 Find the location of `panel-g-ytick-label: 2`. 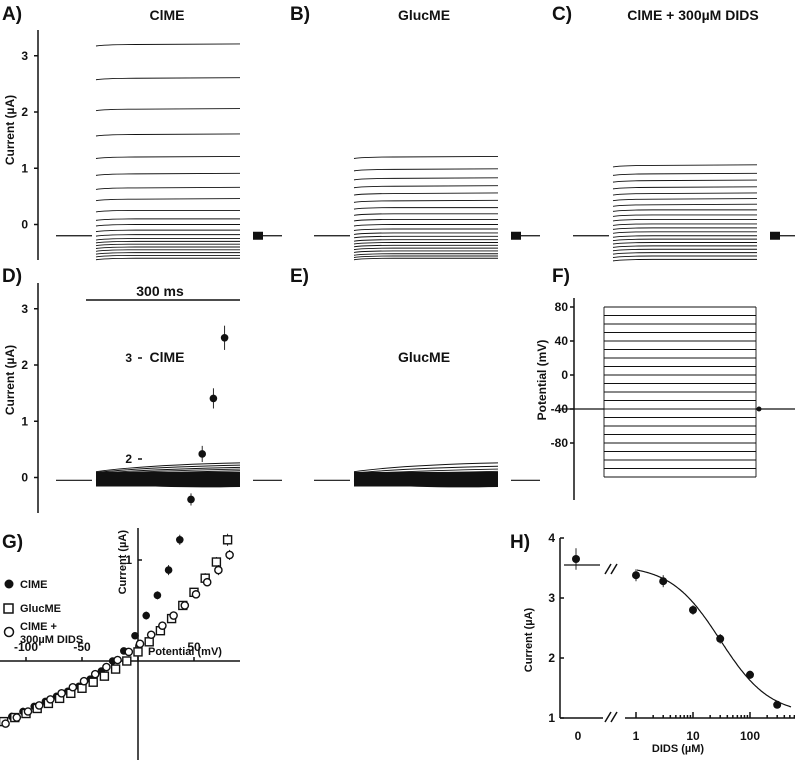

panel-g-ytick-label: 2 is located at coordinates (128, 459).